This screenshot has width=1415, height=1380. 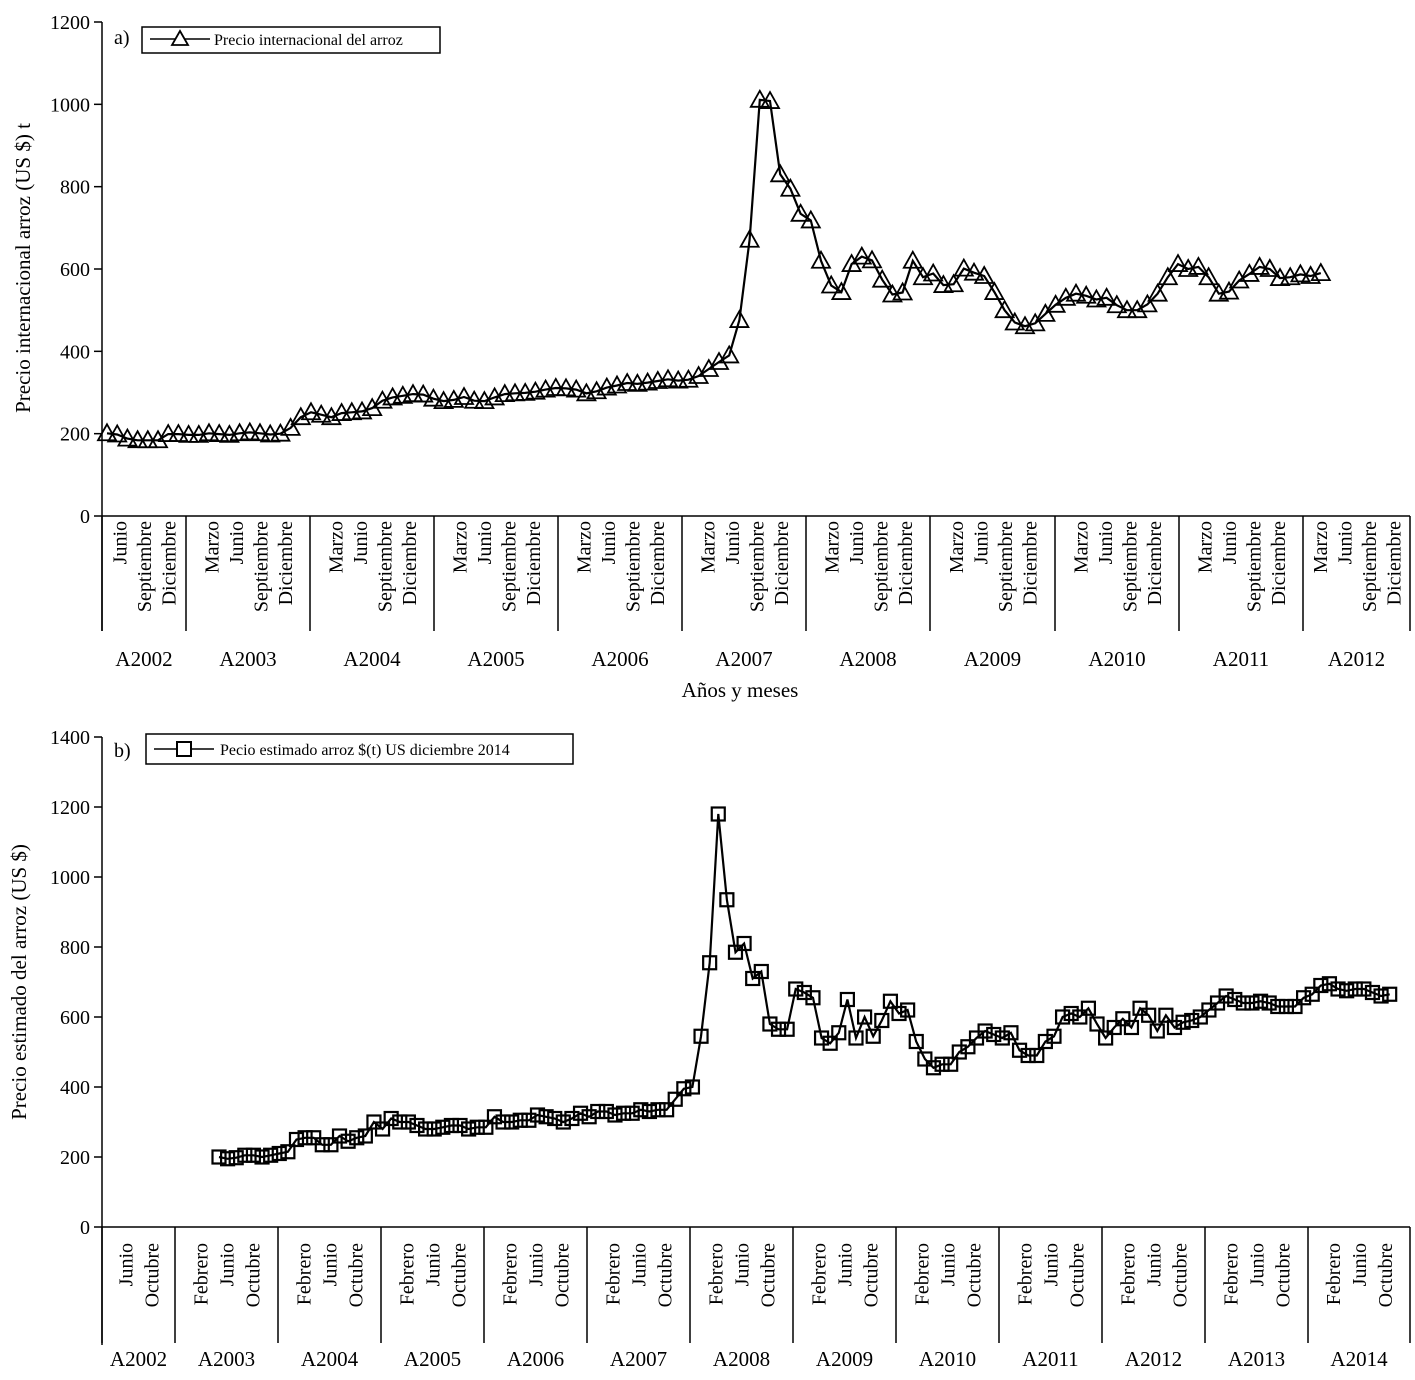 I want to click on x-year-label: A2006, so click(x=619, y=659).